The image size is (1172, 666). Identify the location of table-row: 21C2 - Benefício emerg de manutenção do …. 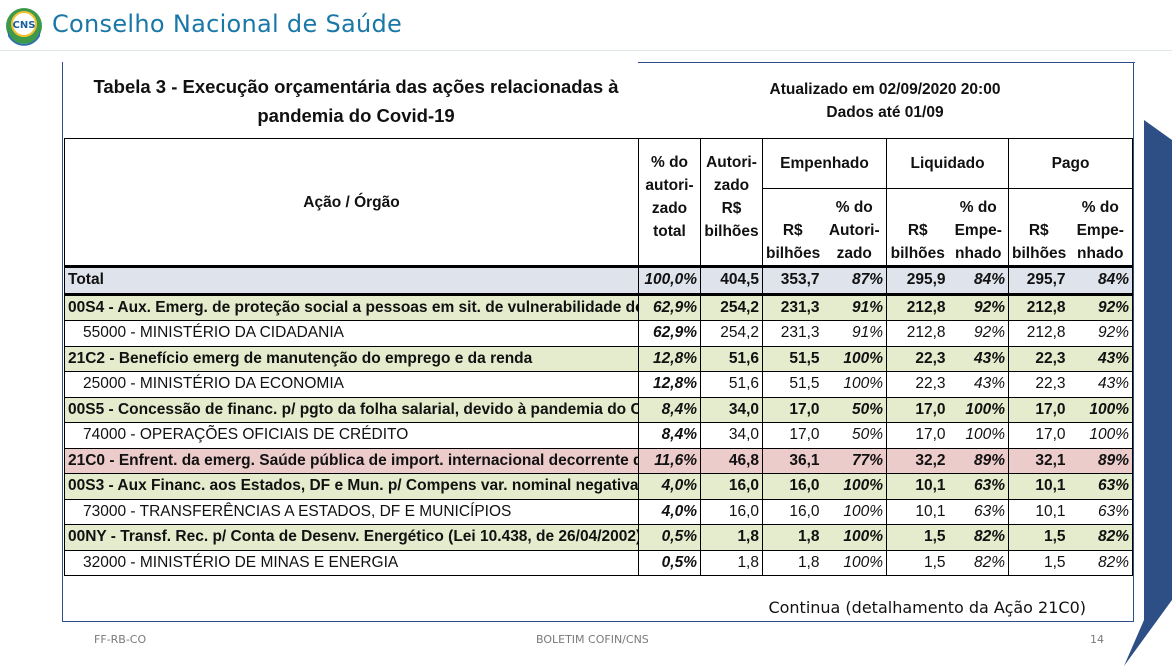
(599, 358).